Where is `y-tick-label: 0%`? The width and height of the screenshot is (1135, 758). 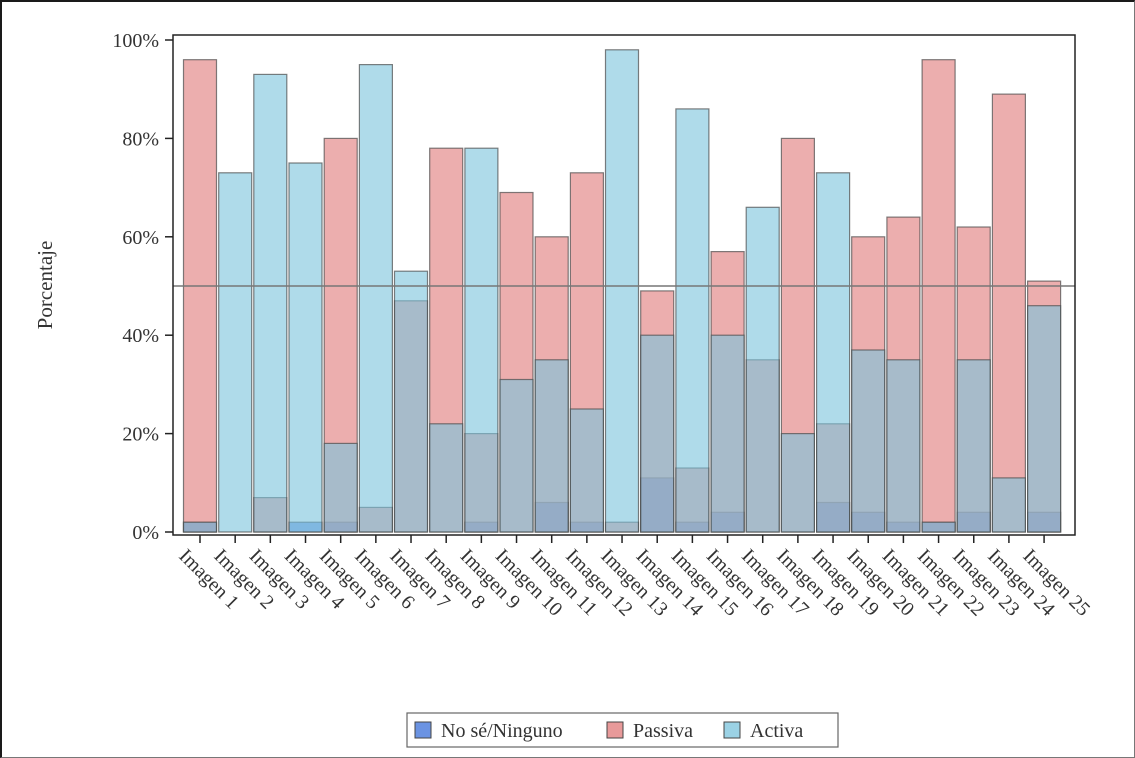 y-tick-label: 0% is located at coordinates (145, 533).